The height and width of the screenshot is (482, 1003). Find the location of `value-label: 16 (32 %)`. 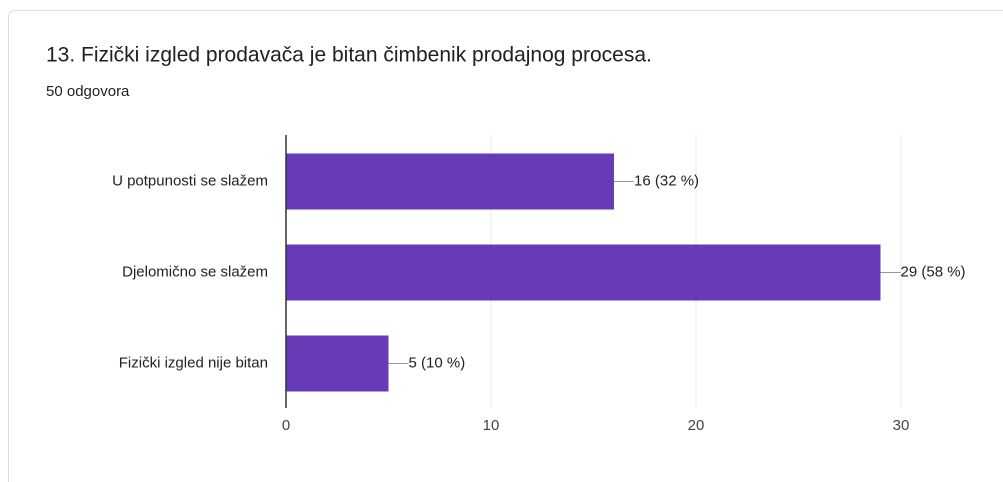

value-label: 16 (32 %) is located at coordinates (666, 180).